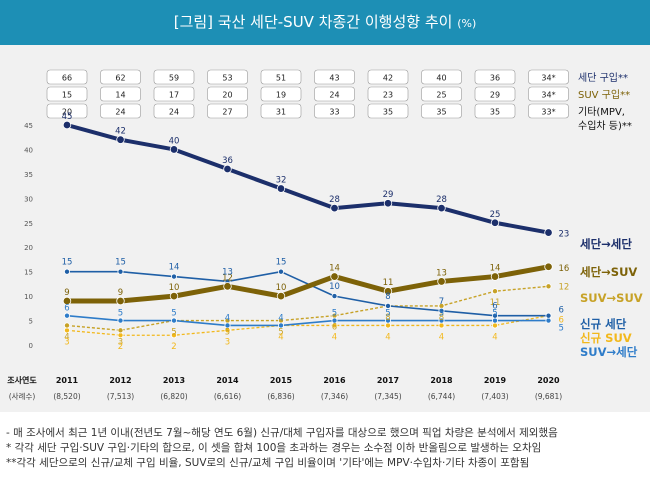  What do you see at coordinates (388, 112) in the screenshot?
I see `purchase-cell-value: 35` at bounding box center [388, 112].